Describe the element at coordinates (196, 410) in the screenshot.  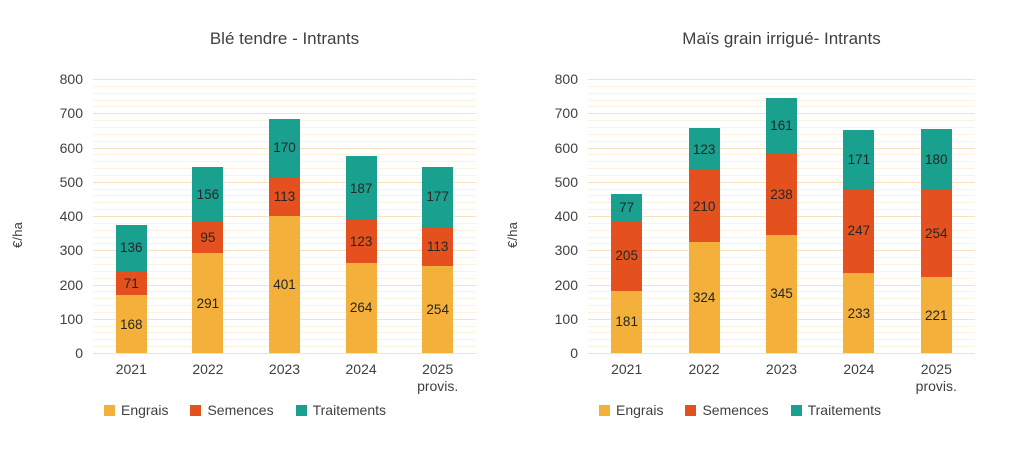
I see `legend-swatch-semences-icon` at that location.